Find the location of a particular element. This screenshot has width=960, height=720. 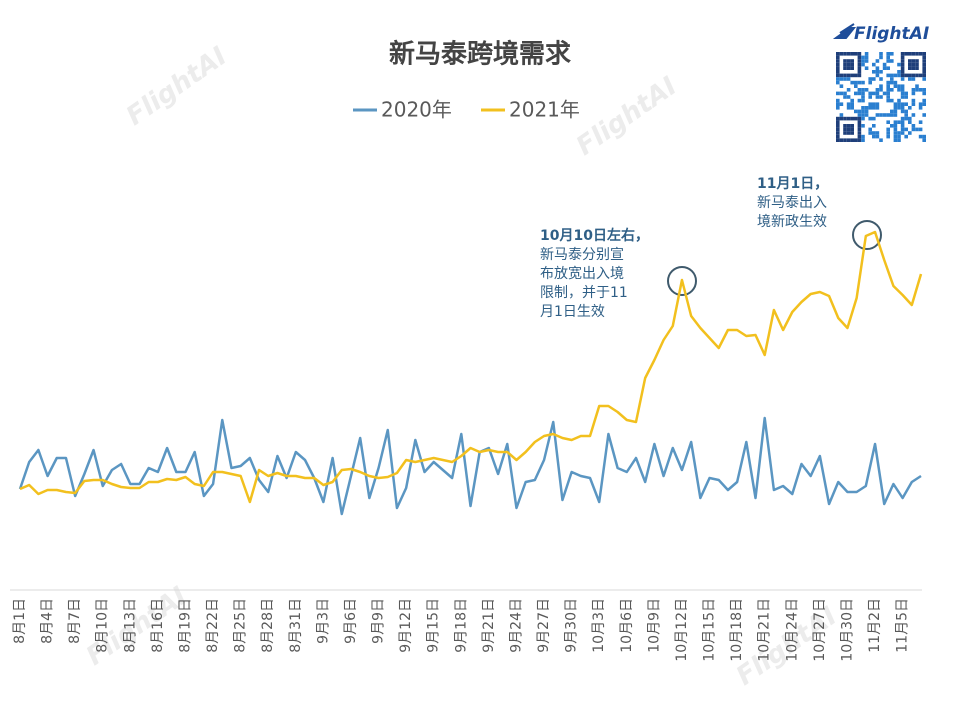

x-tick-label: 9月12日 is located at coordinates (406, 625).